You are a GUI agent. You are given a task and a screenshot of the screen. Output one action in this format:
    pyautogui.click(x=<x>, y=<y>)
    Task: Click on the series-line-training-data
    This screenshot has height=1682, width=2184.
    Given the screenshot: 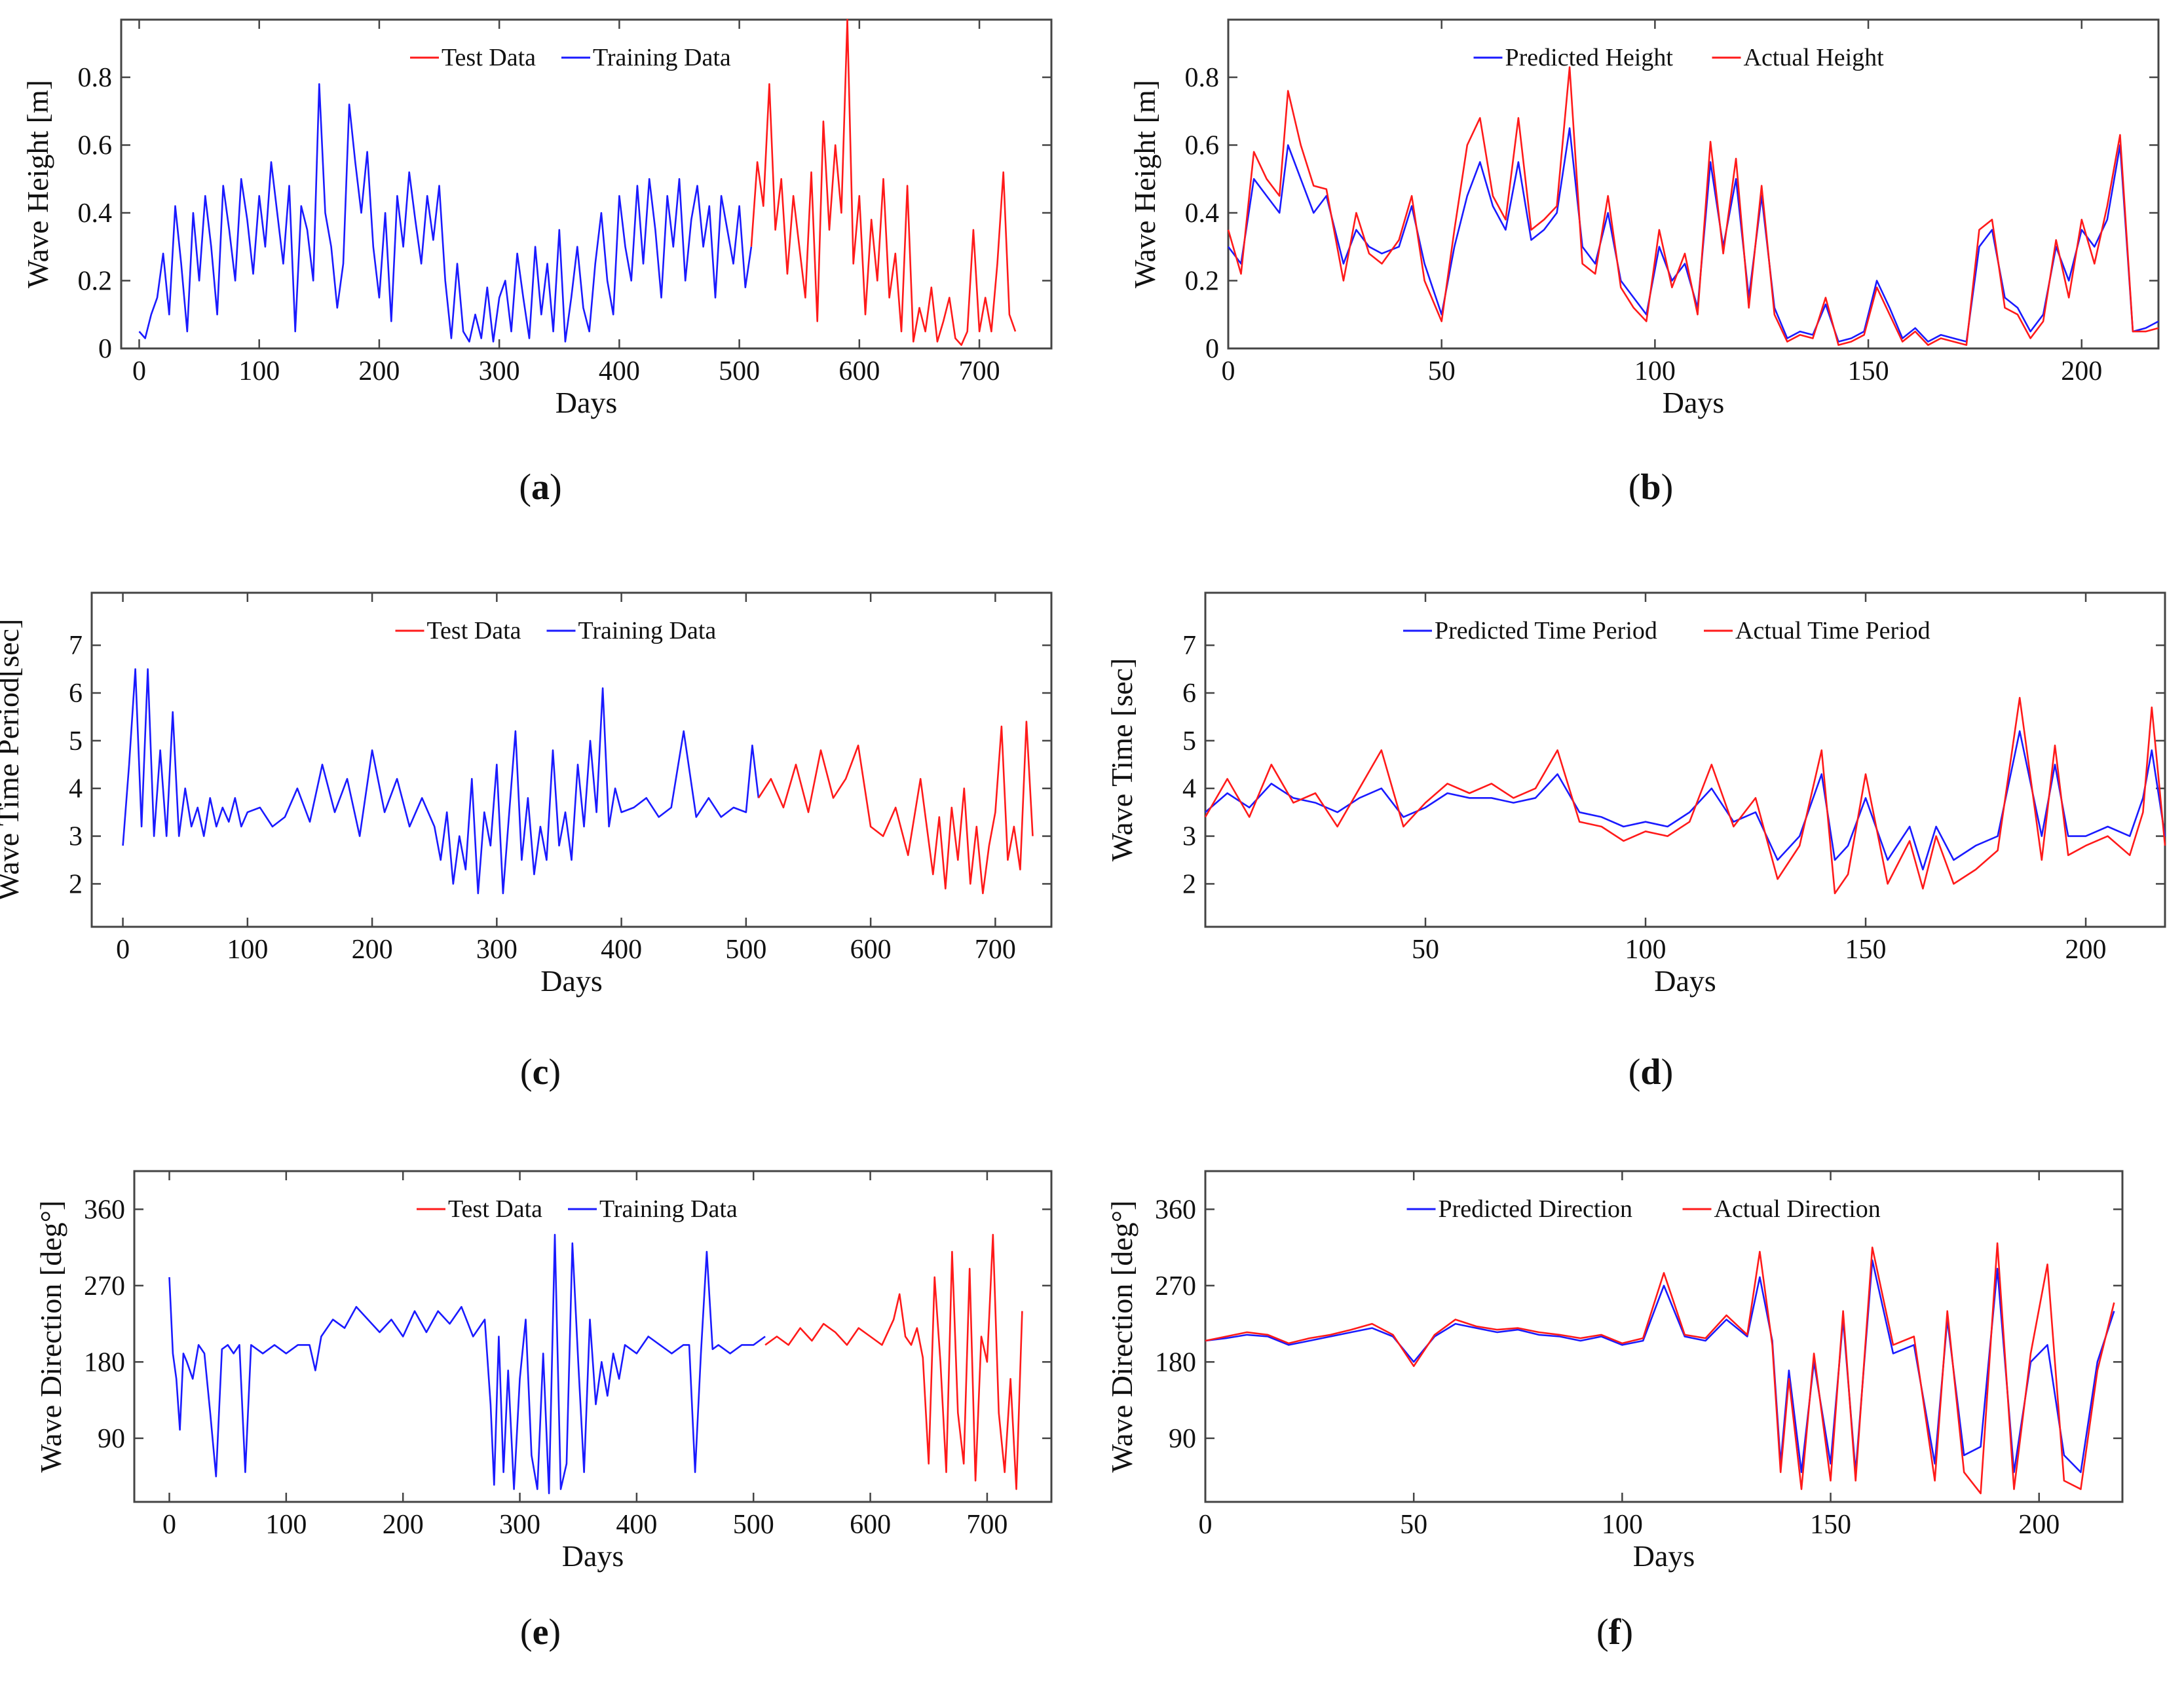 What is the action you would take?
    pyautogui.click(x=441, y=782)
    